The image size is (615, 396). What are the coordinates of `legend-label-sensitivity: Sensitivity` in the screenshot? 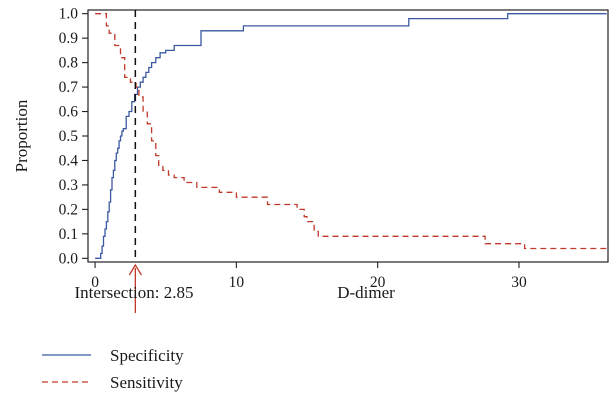 It's located at (146, 382).